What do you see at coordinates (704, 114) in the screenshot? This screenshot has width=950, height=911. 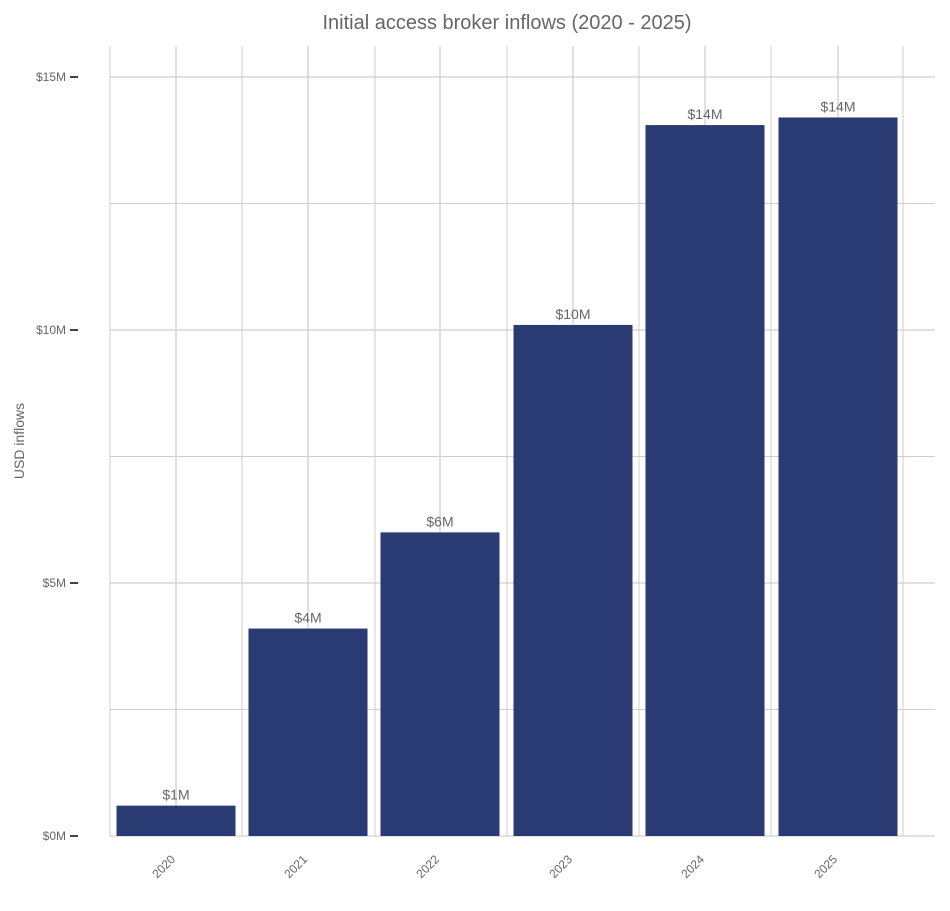 I see `data-label-2024: $14M` at bounding box center [704, 114].